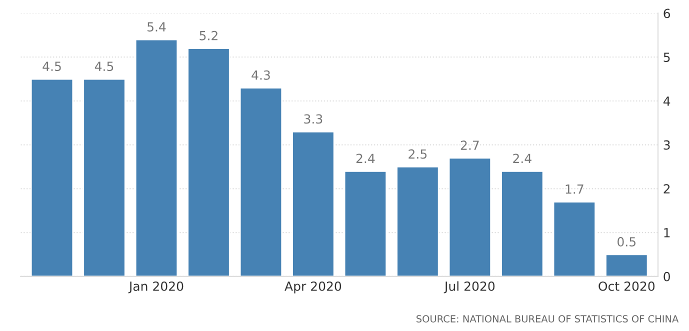 Image resolution: width=689 pixels, height=331 pixels. I want to click on y-tick-label: 4, so click(666, 101).